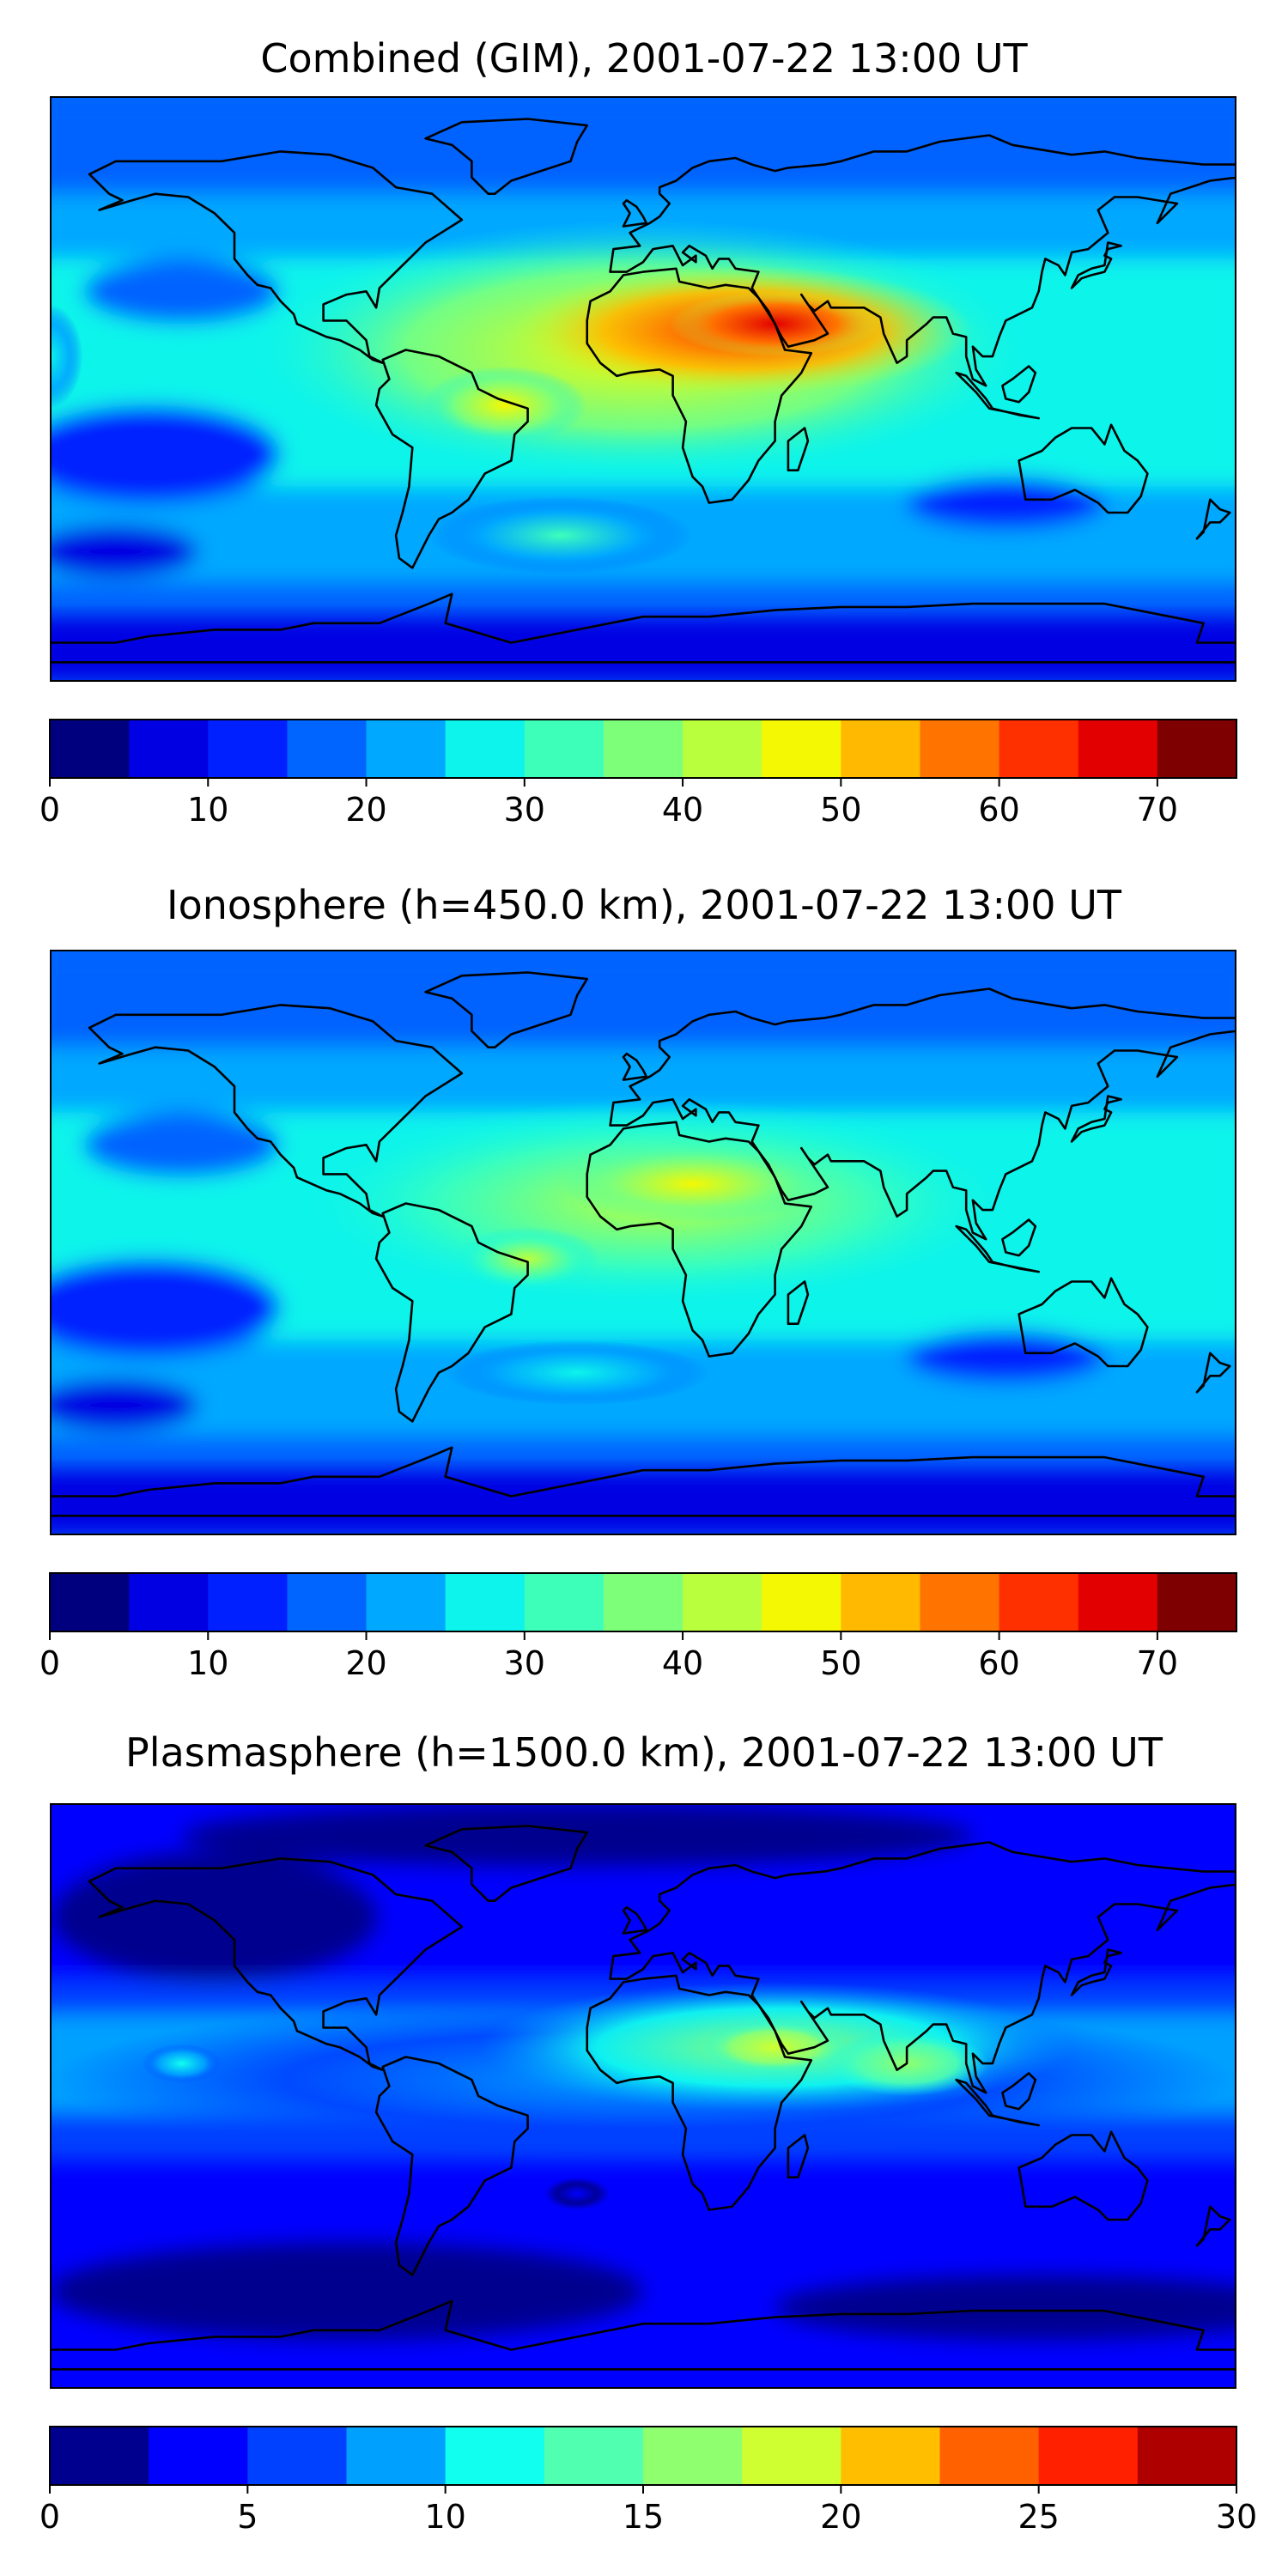 The height and width of the screenshot is (2576, 1288). I want to click on colorbar-tick-label: 5, so click(248, 2517).